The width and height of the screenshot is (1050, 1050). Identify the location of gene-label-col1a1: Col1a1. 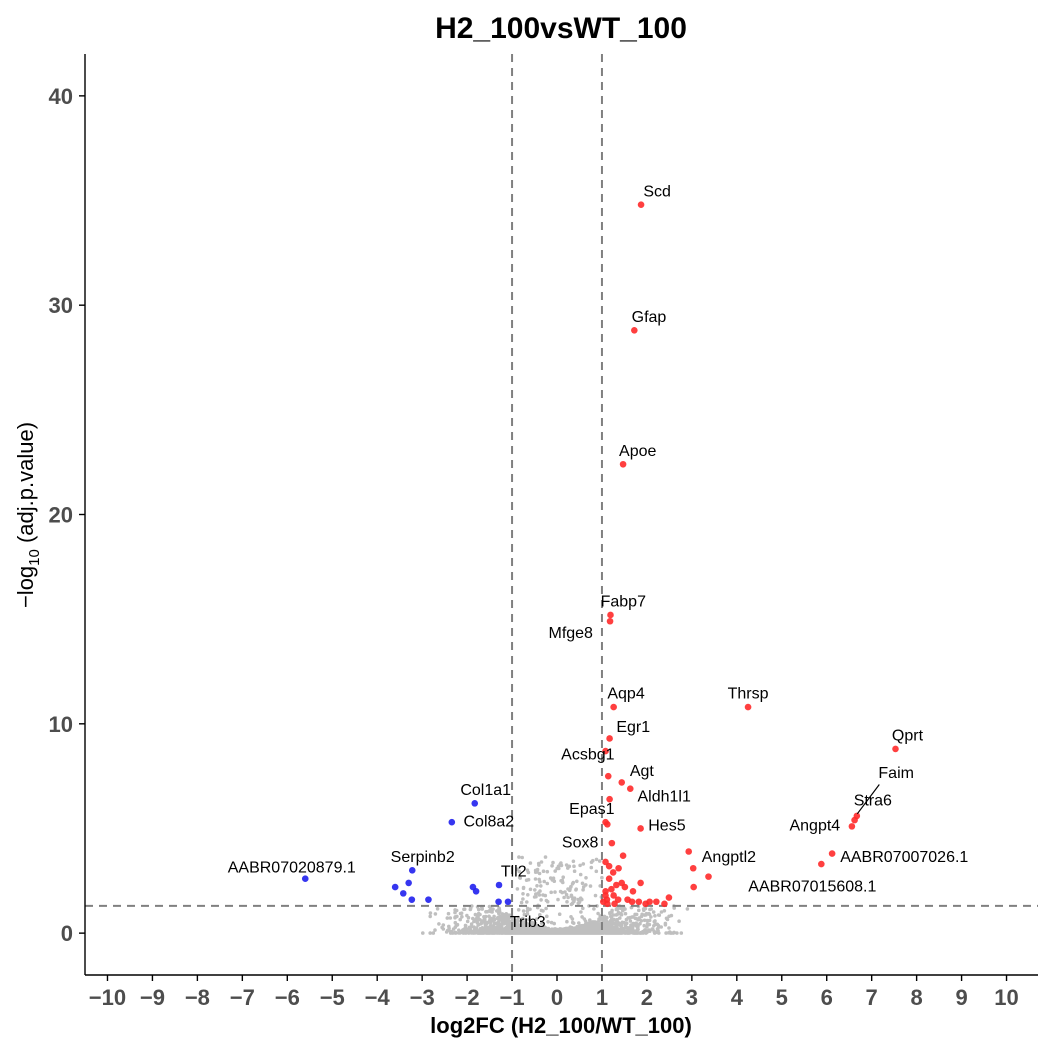
(485, 790).